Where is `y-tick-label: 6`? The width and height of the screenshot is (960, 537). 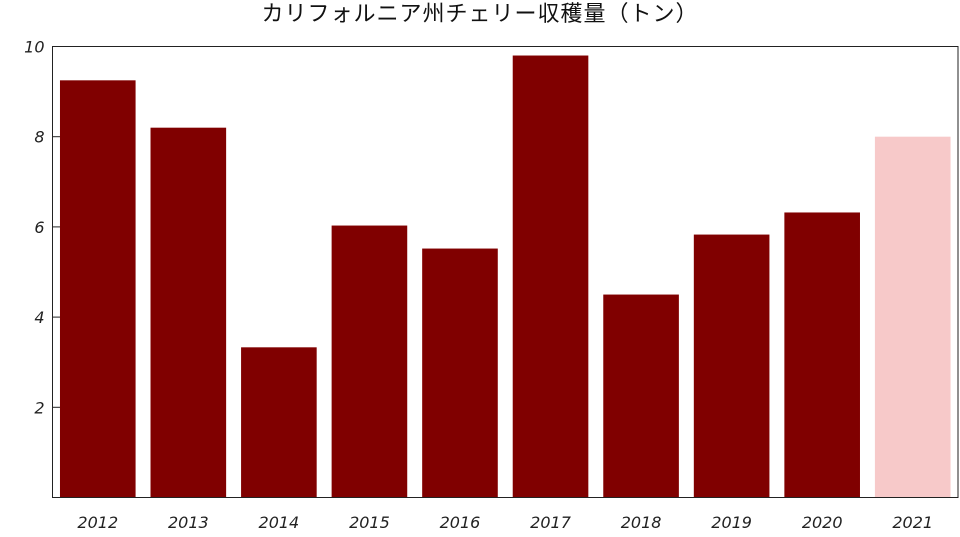
y-tick-label: 6 is located at coordinates (39, 227).